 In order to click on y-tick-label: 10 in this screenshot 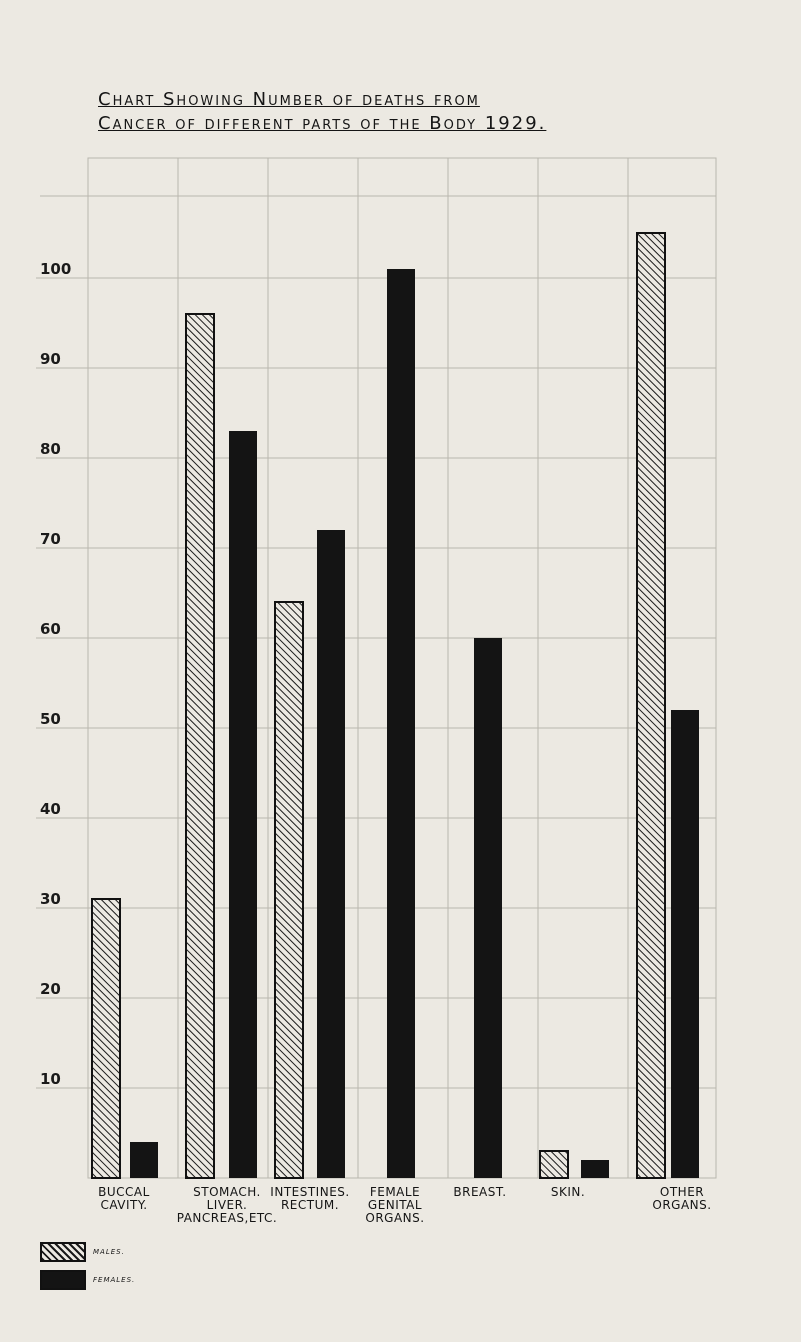, I will do `click(50, 1079)`.